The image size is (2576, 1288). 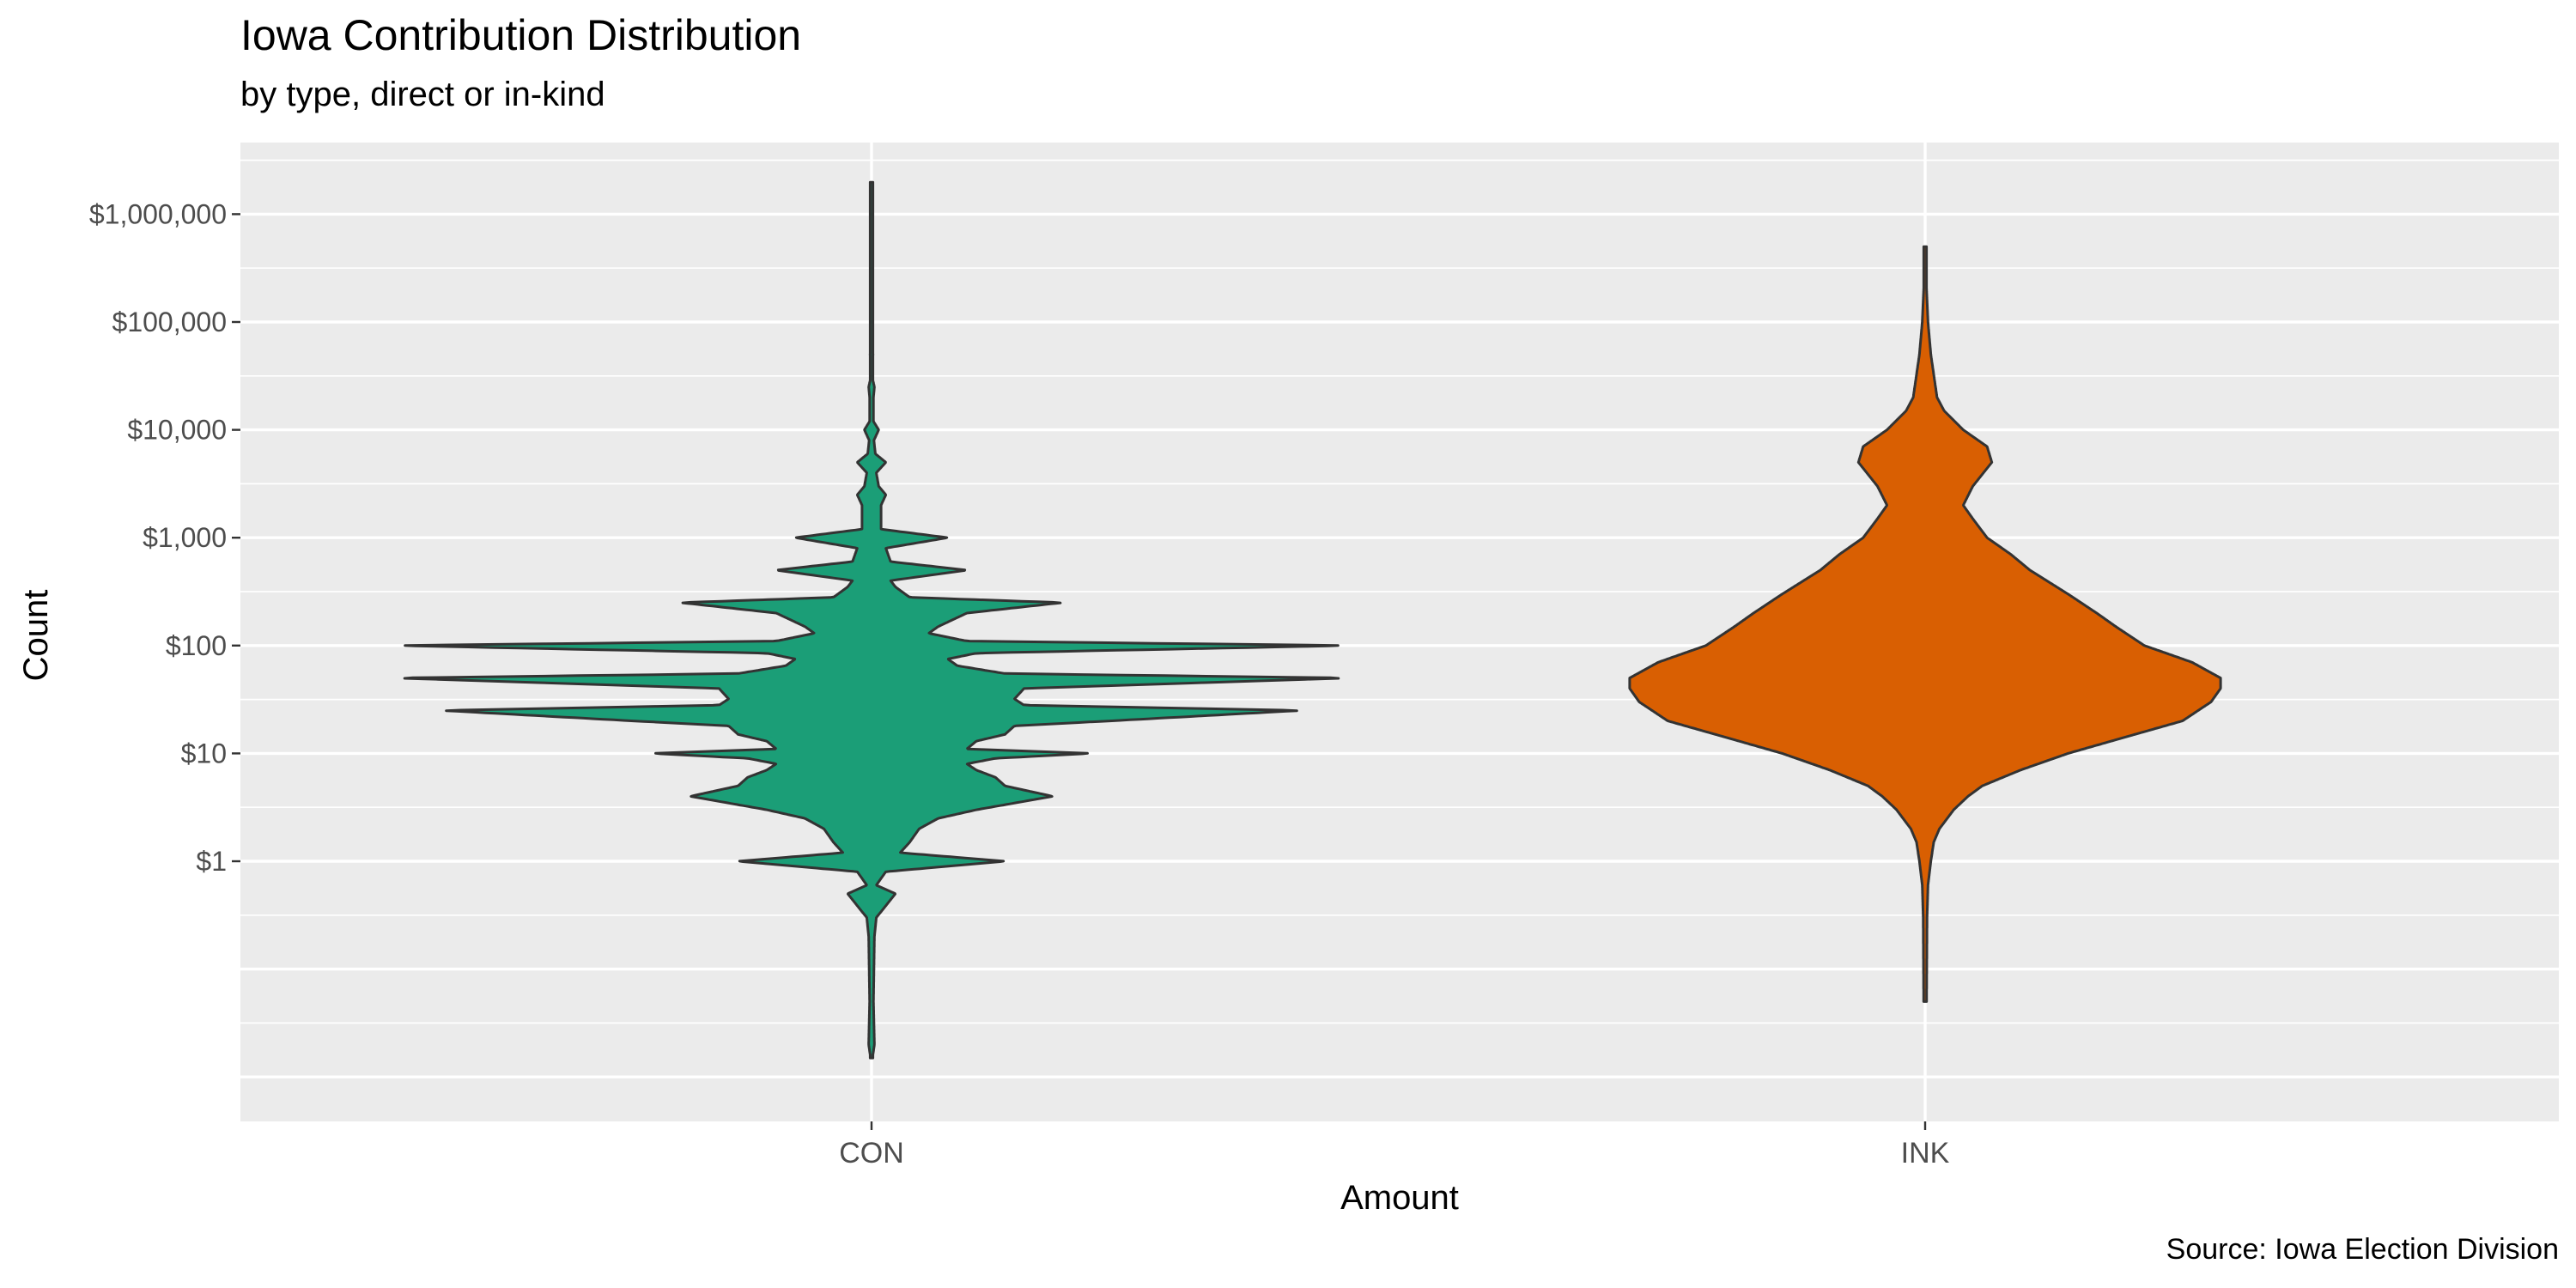 What do you see at coordinates (422, 94) in the screenshot?
I see `chart-subtitle: by type, direct or in-kind` at bounding box center [422, 94].